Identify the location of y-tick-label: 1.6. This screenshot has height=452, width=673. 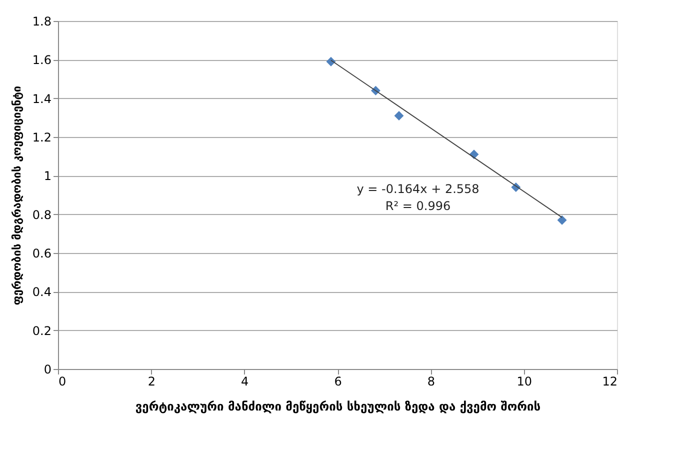
(42, 60).